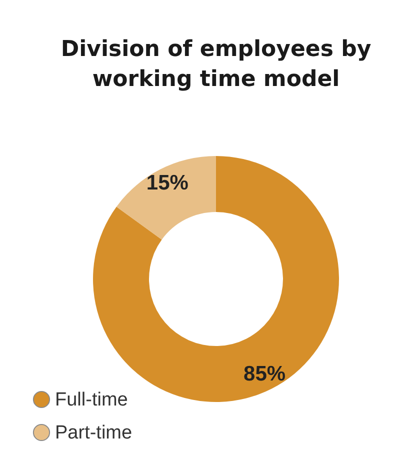  I want to click on data-label: 85%, so click(265, 374).